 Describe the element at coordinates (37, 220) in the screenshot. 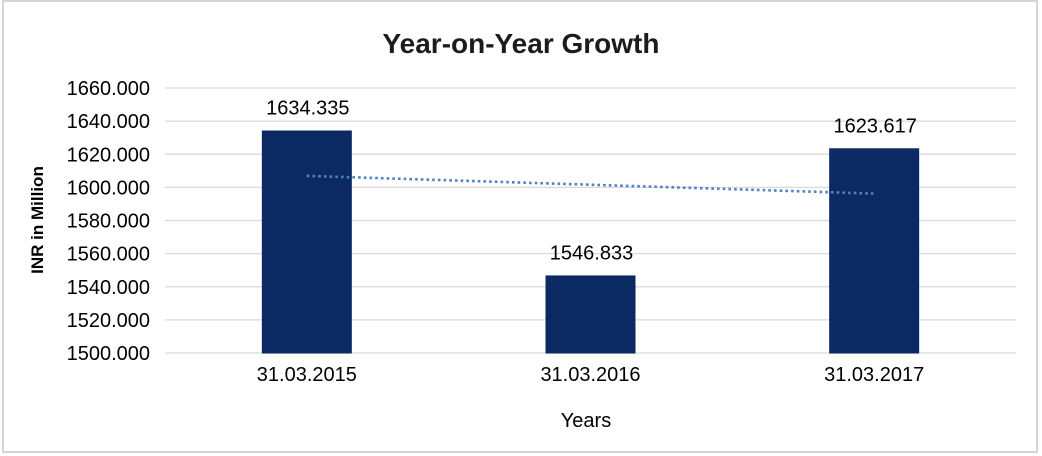

I see `y-axis-title: INR in Million` at that location.